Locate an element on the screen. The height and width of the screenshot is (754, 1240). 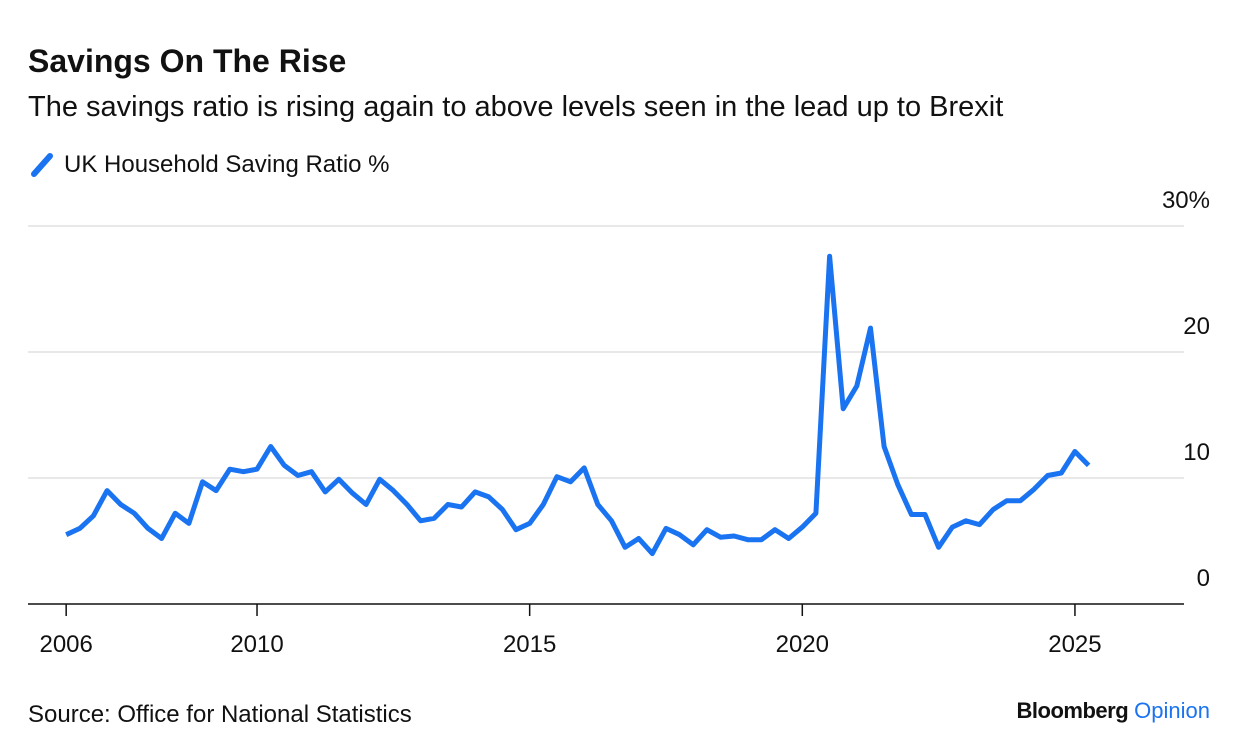
brand-suffix: Opinion is located at coordinates (1172, 710).